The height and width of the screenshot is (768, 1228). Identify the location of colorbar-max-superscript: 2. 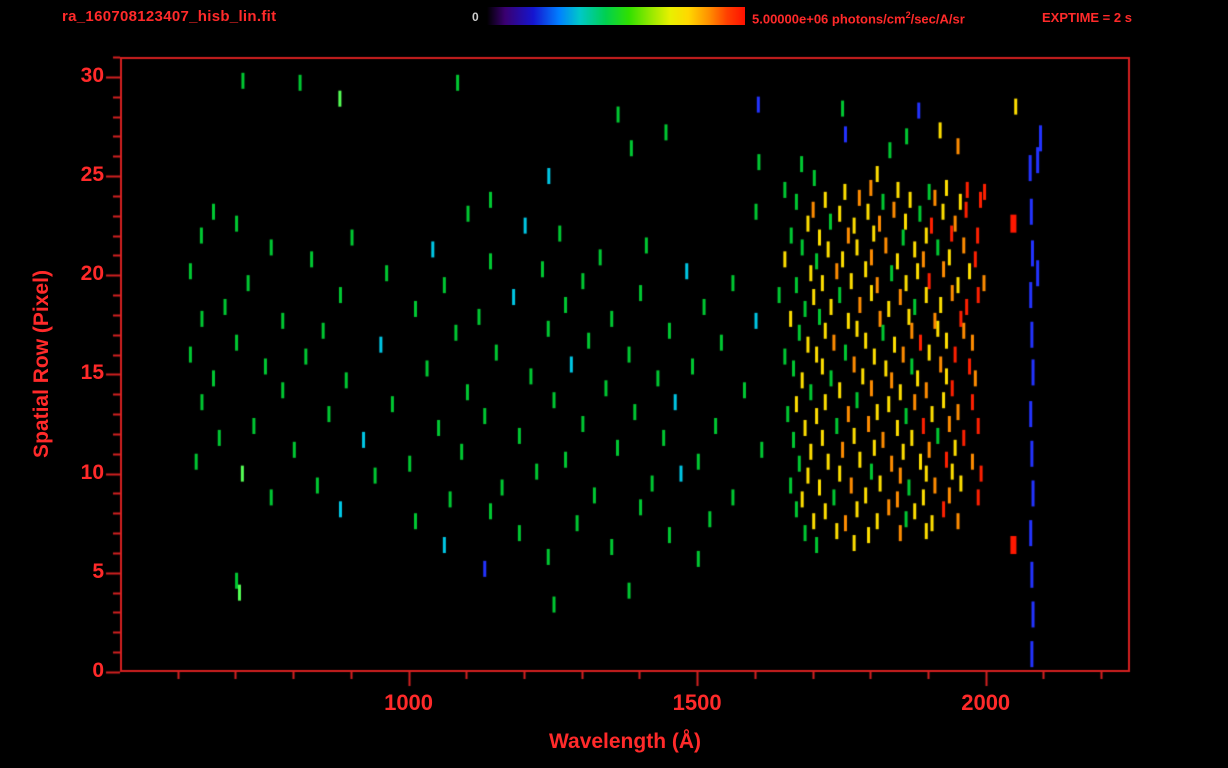
(908, 15).